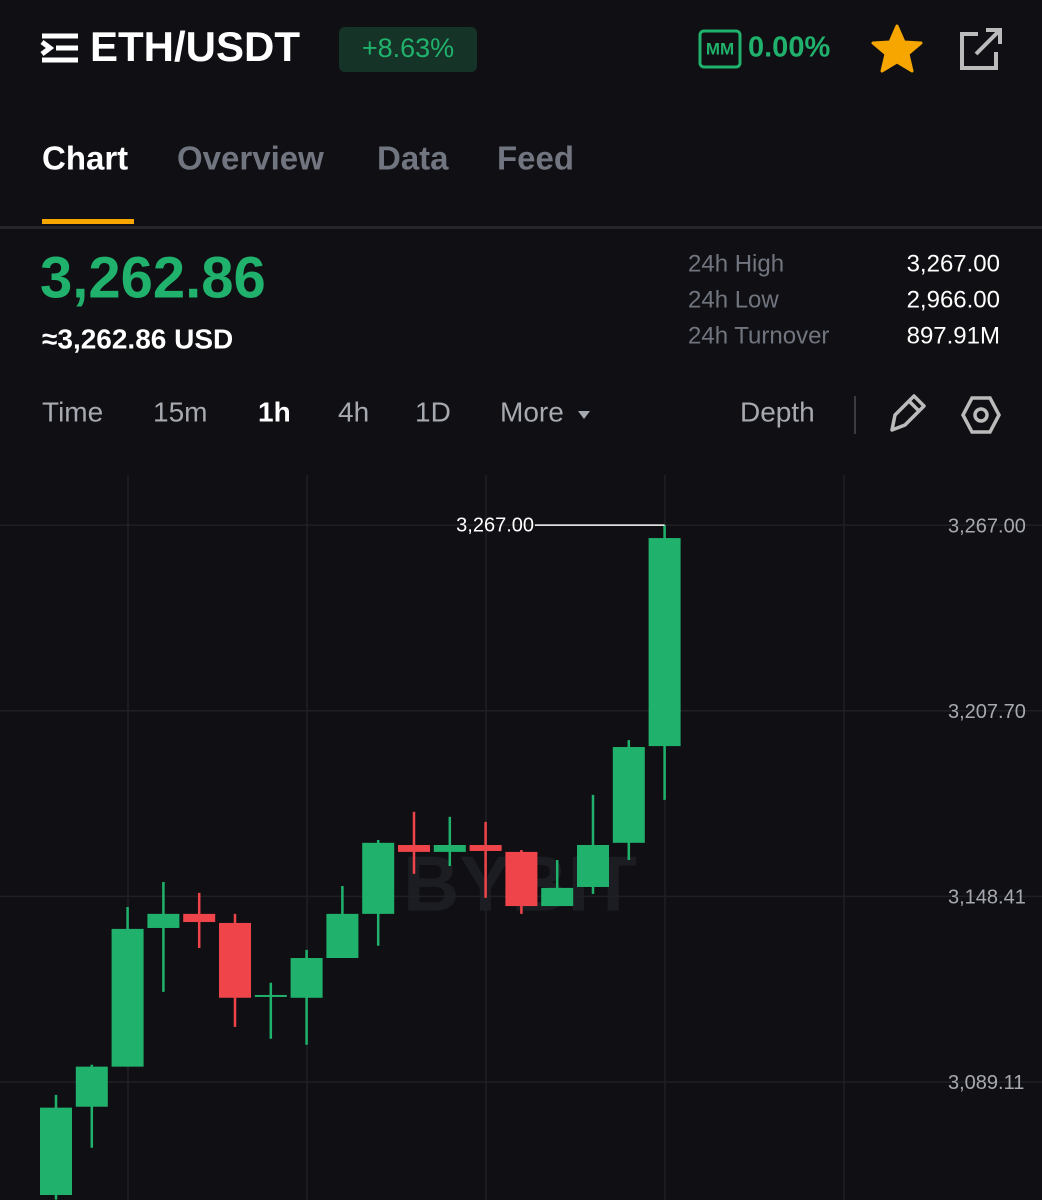 Image resolution: width=1042 pixels, height=1200 pixels. Describe the element at coordinates (987, 712) in the screenshot. I see `y-tick-label: 3,207.70` at that location.